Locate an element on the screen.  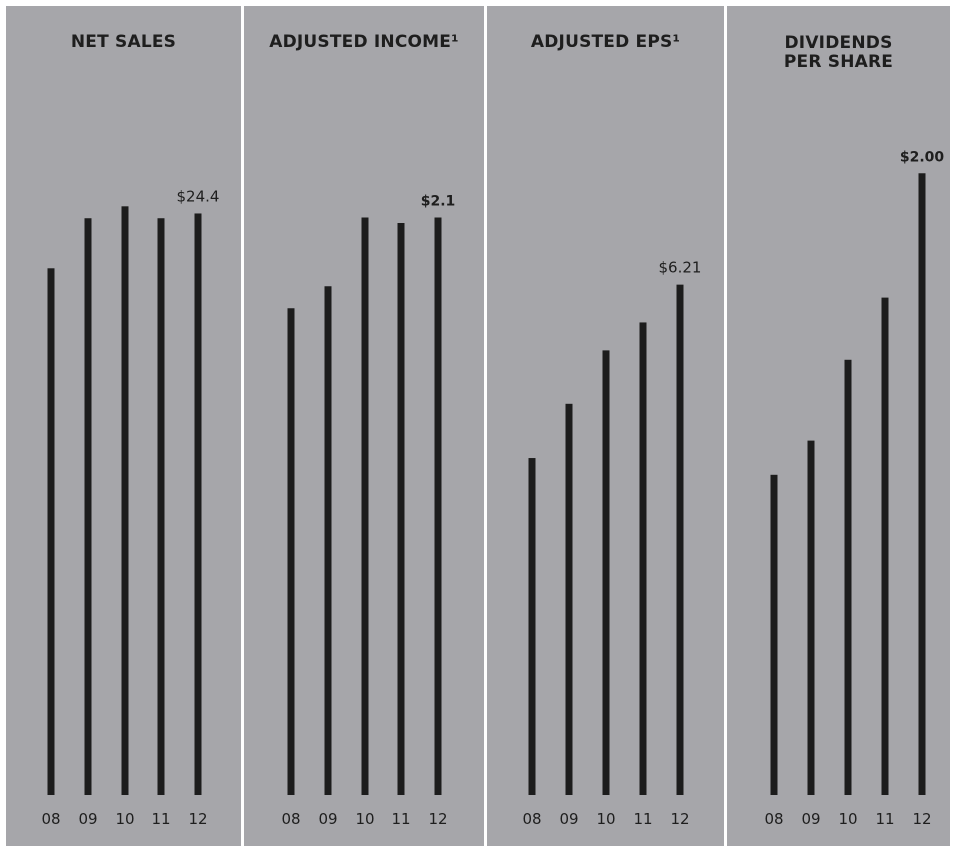
adjusted-eps-data-label: $6.21 is located at coordinates (680, 268).